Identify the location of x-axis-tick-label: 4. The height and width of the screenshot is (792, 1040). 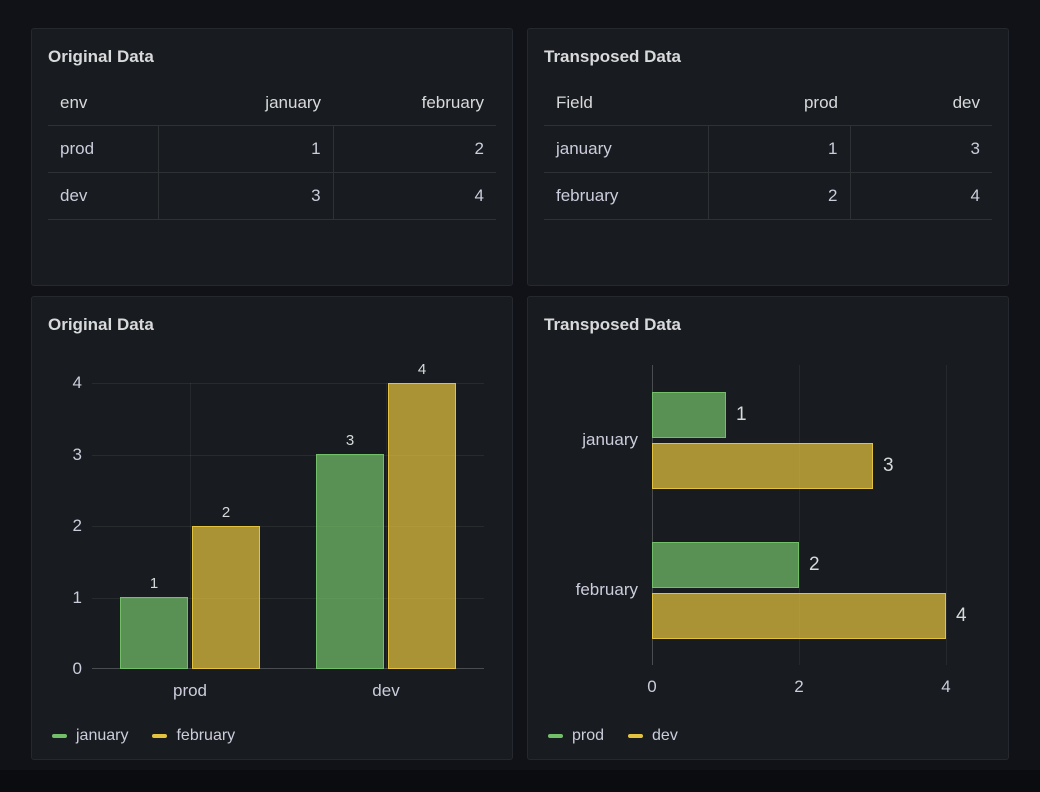
(946, 686).